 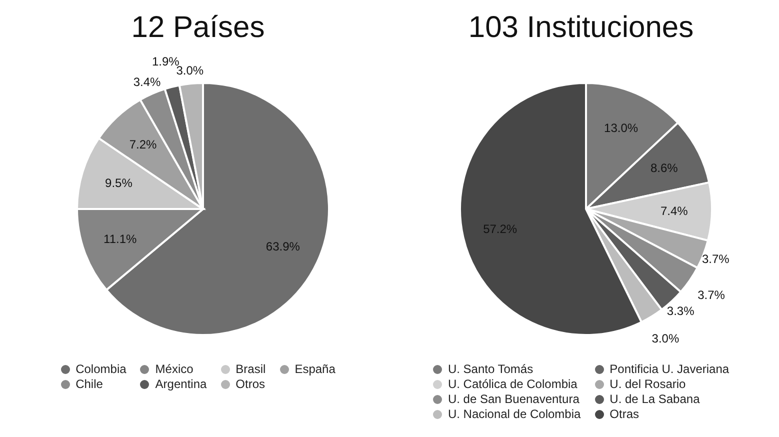 What do you see at coordinates (514, 399) in the screenshot?
I see `legend-label: U. de San Buenaventura` at bounding box center [514, 399].